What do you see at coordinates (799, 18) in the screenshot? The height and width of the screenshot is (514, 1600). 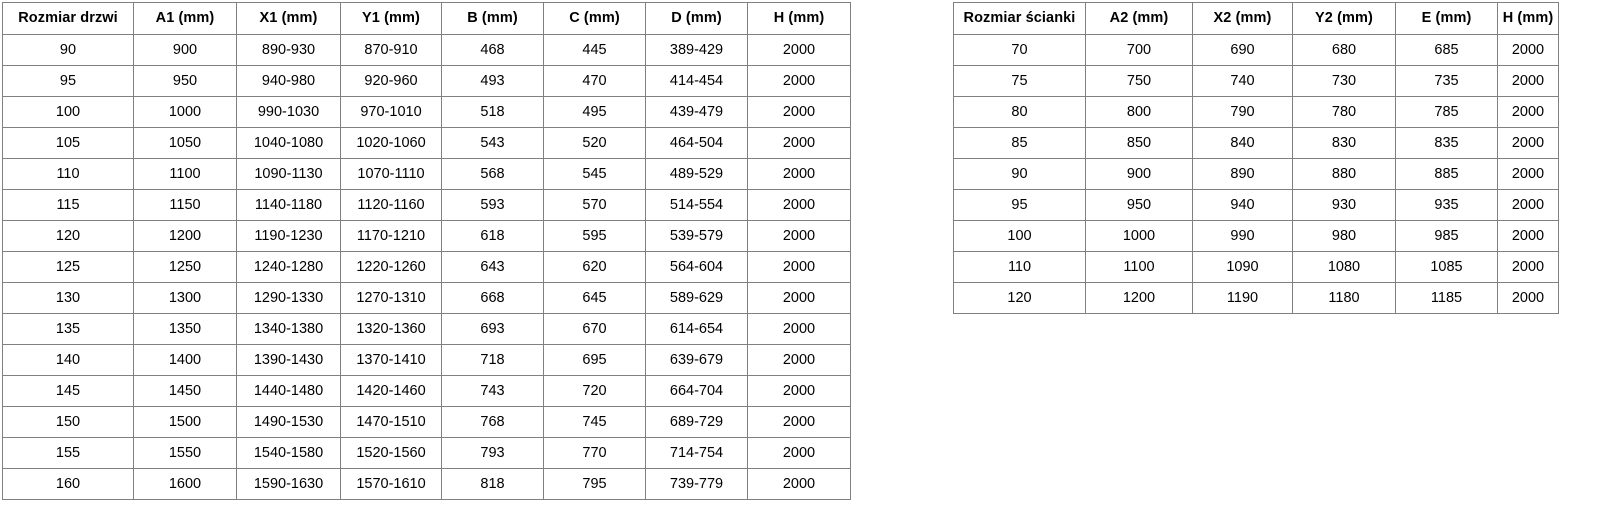 I see `door-column-header-7: H (mm)` at bounding box center [799, 18].